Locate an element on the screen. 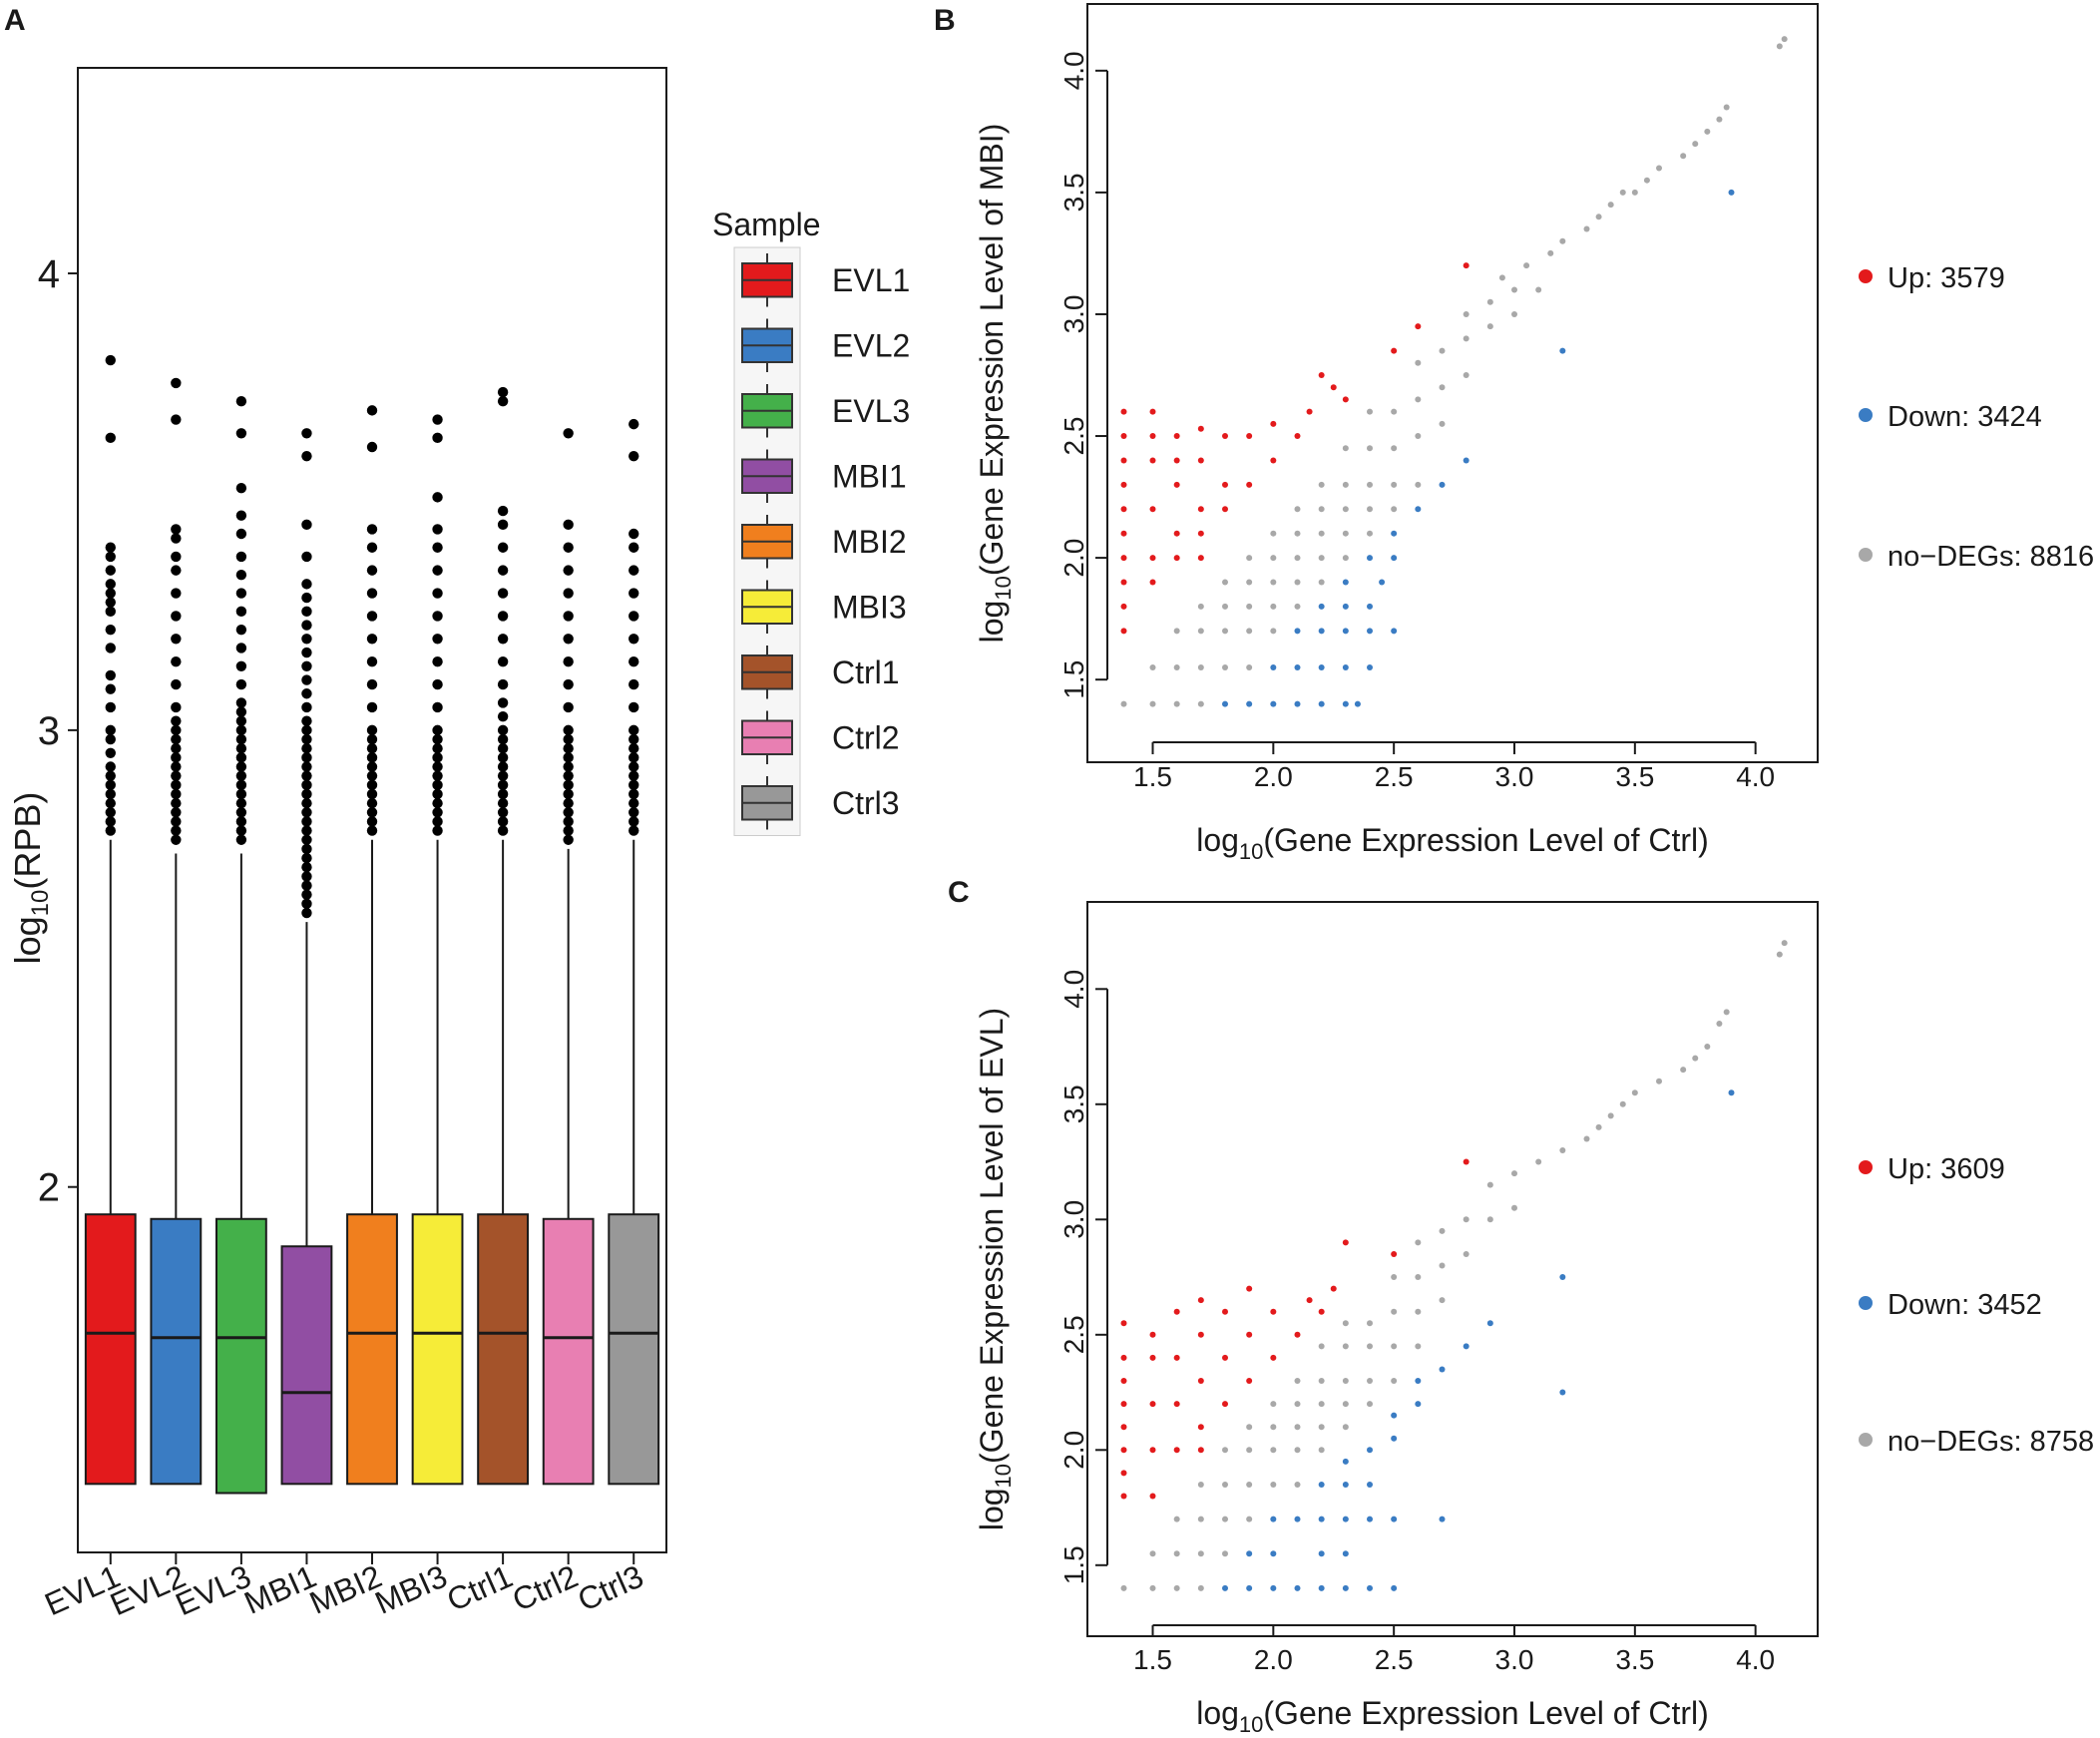  y-tick-label: 3.0 is located at coordinates (1073, 1219).